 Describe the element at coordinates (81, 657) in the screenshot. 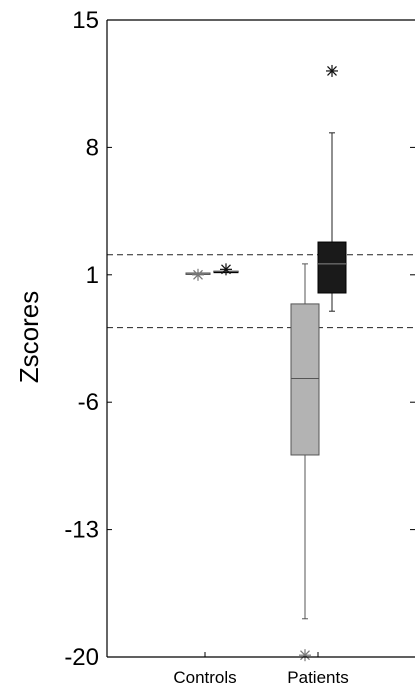

I see `y-tick-label: -20` at that location.